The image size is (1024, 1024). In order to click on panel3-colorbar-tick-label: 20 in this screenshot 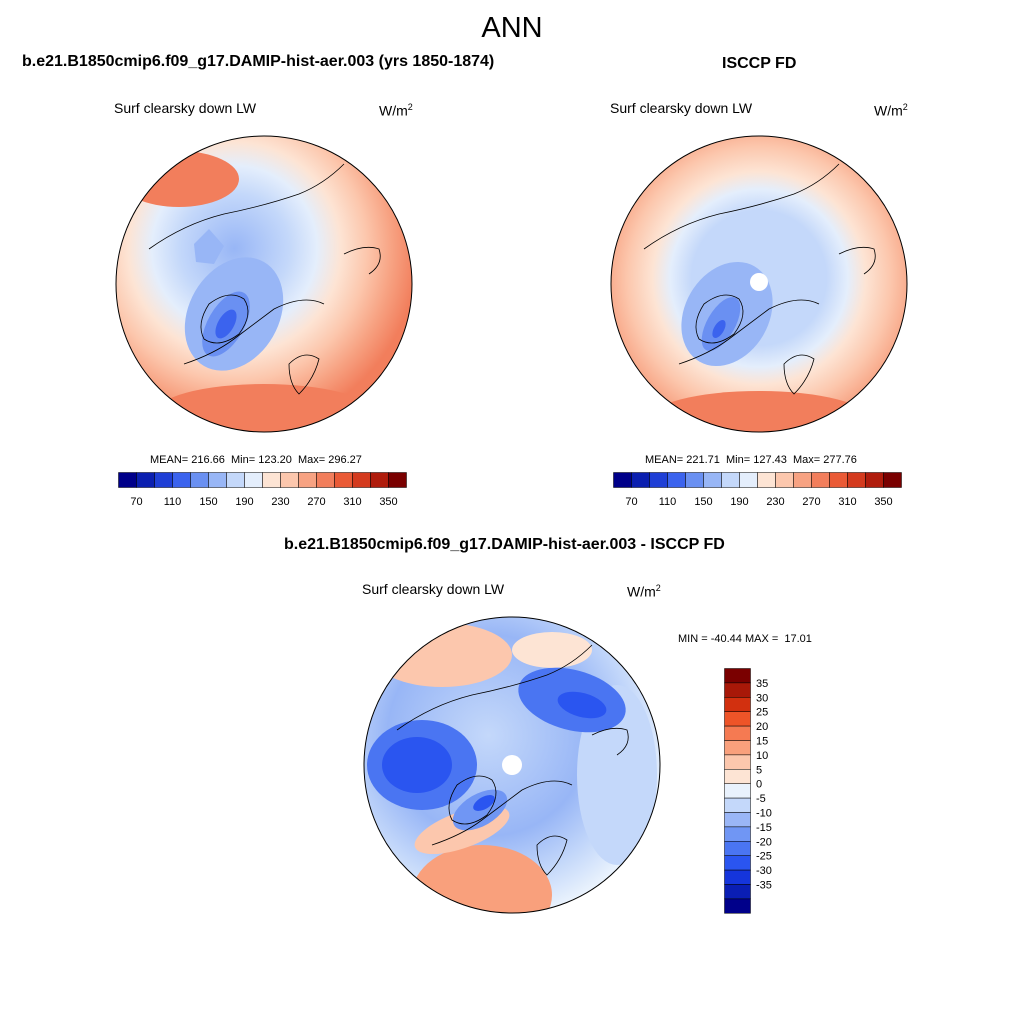, I will do `click(762, 727)`.